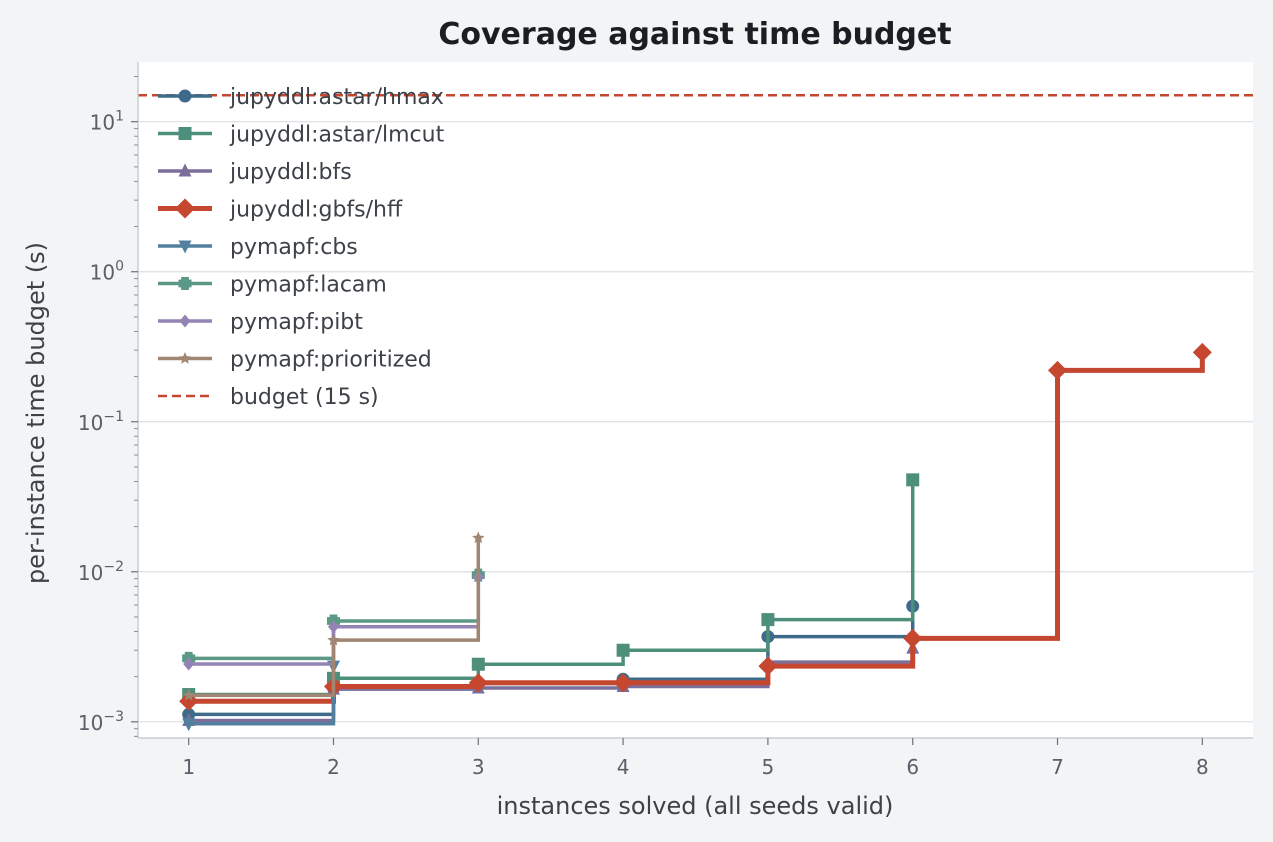  I want to click on legend-label: jupyddl:astar/lmcut, so click(337, 135).